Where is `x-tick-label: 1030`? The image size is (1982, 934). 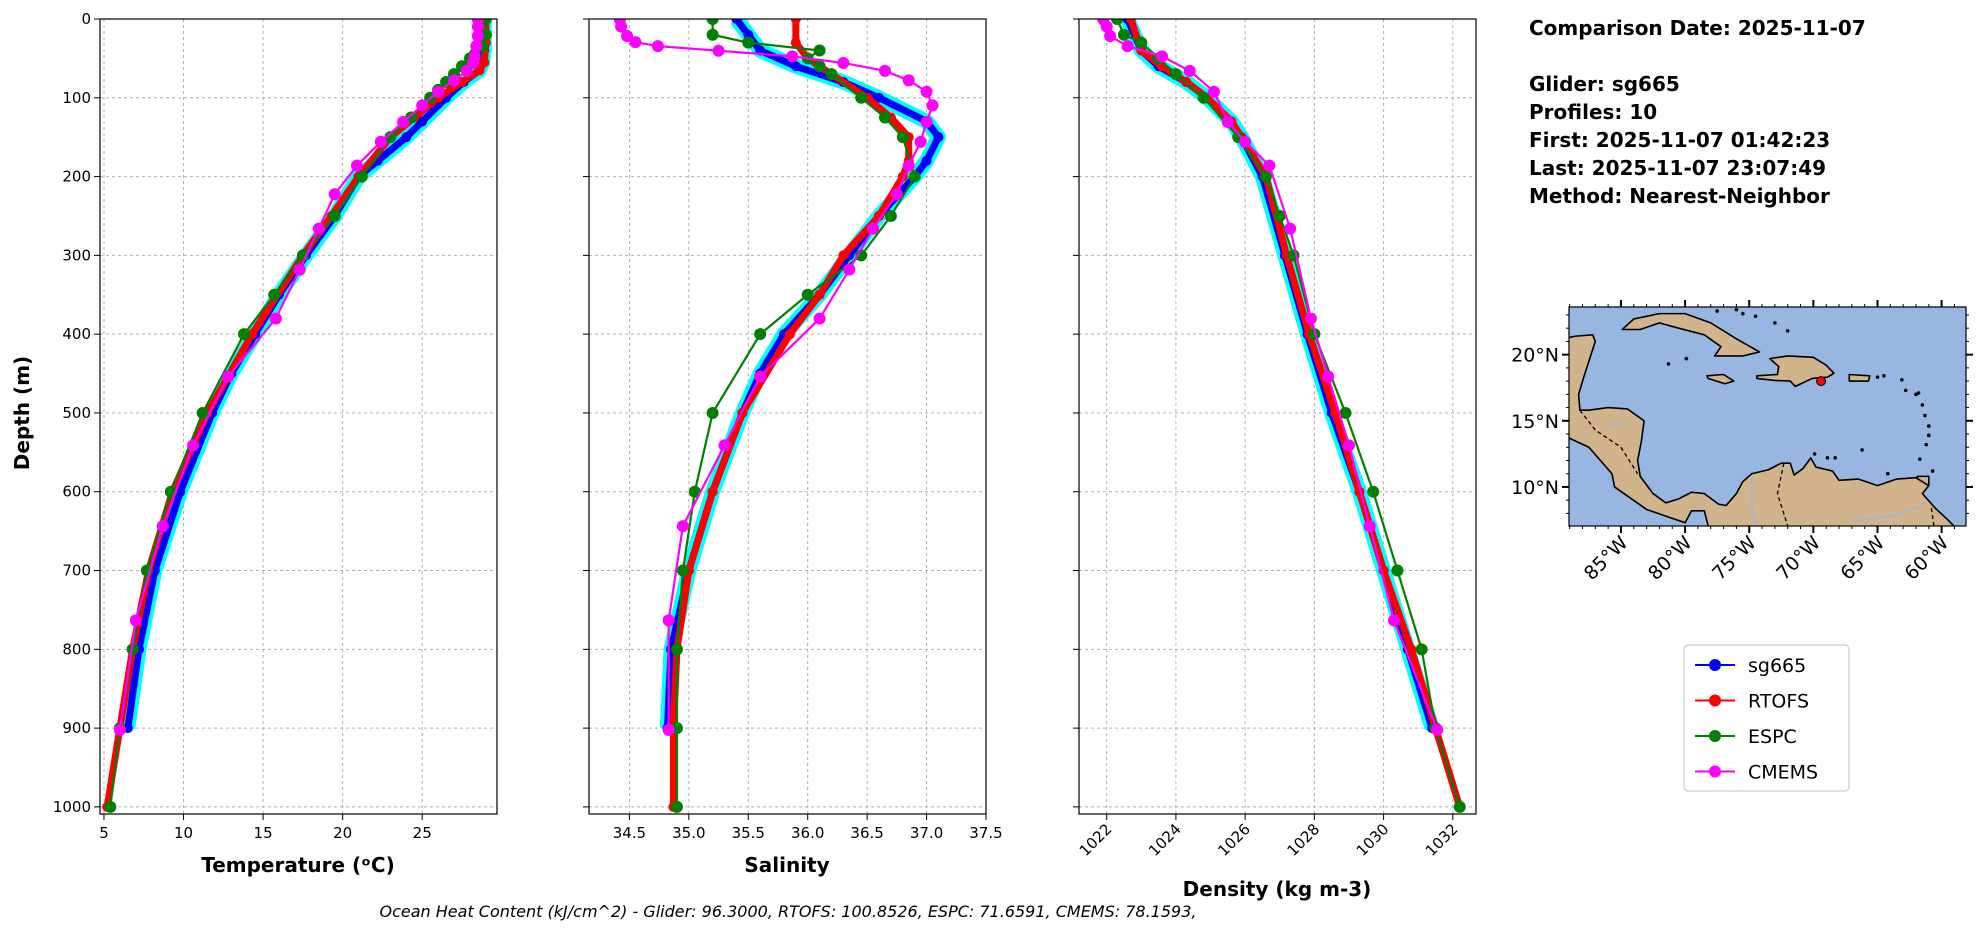
x-tick-label: 1030 is located at coordinates (1373, 840).